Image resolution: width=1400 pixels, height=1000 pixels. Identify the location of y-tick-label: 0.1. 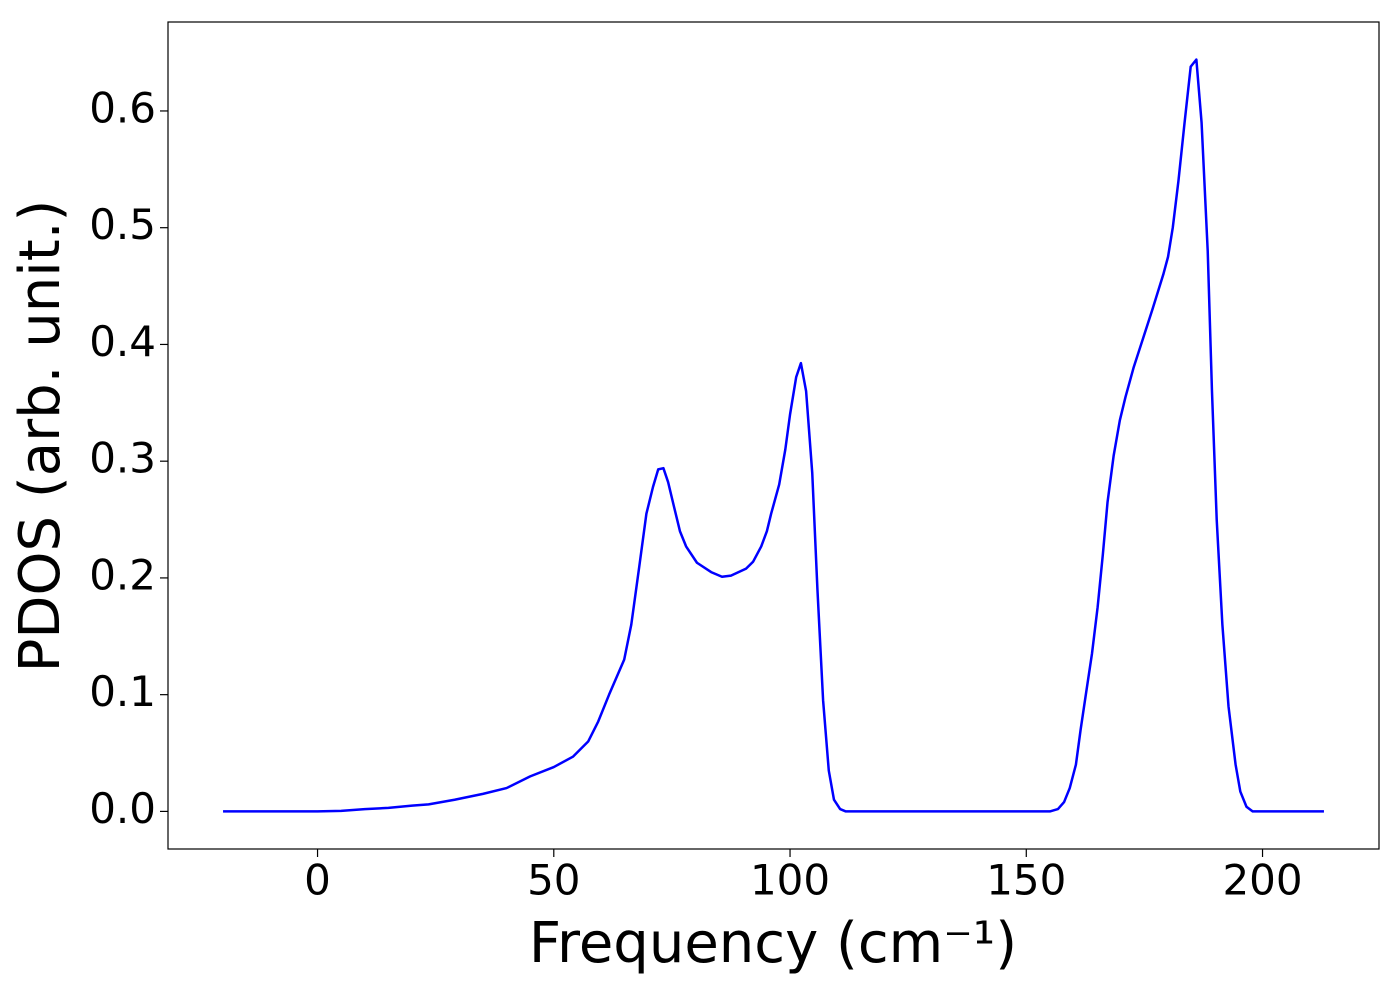
(122, 691).